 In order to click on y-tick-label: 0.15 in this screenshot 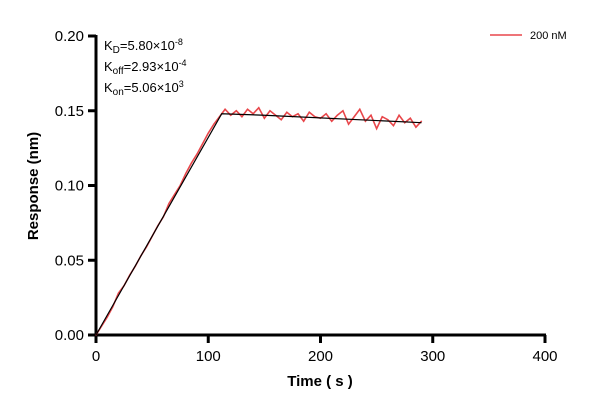, I will do `click(69, 111)`.